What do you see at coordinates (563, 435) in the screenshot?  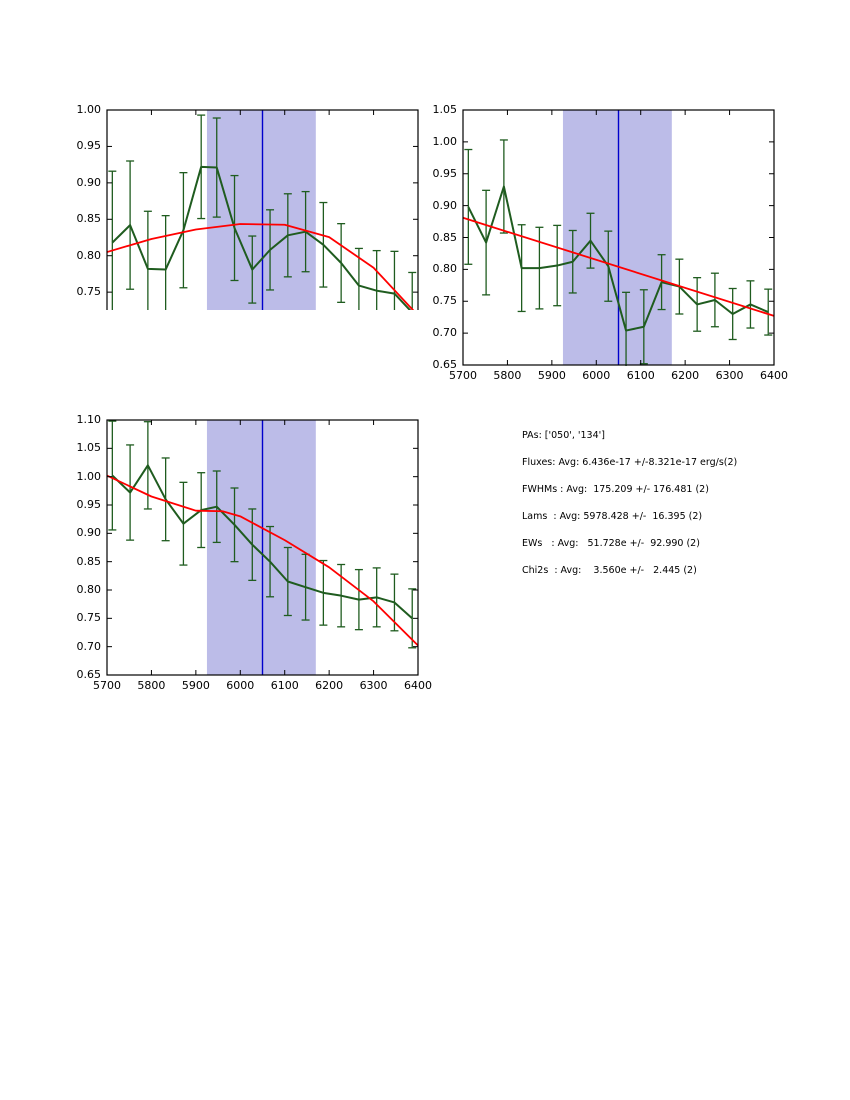 I see `summary-line-pas: PAs: ['050', '134']` at bounding box center [563, 435].